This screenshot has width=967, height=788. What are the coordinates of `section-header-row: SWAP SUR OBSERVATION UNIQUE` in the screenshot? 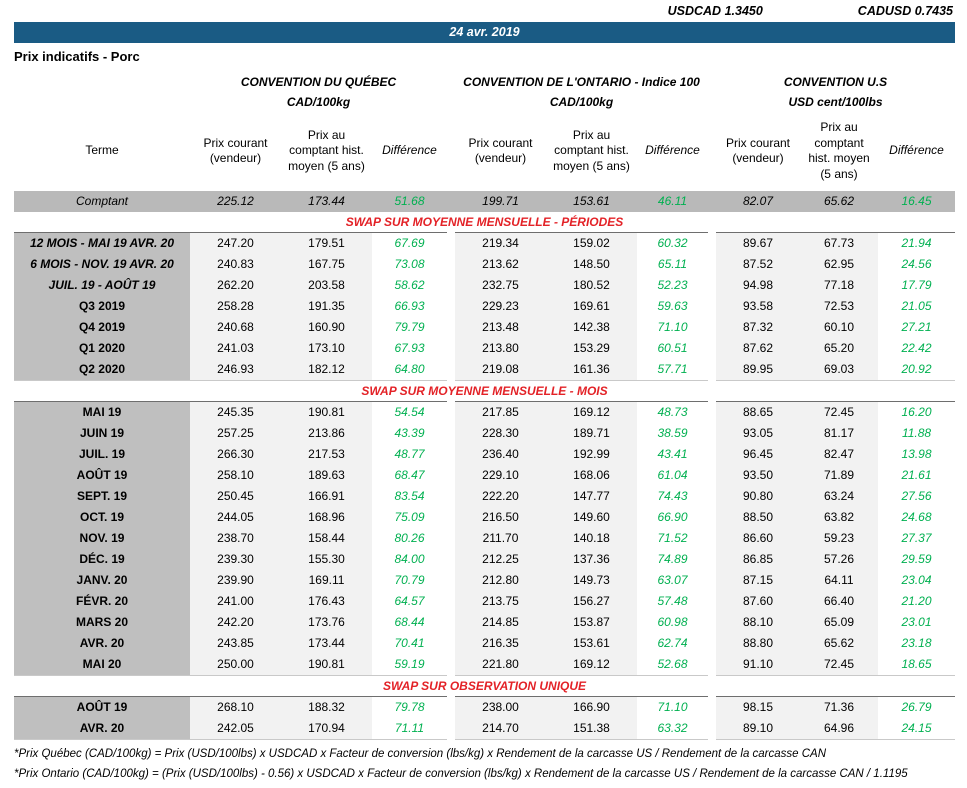 It's located at (485, 686).